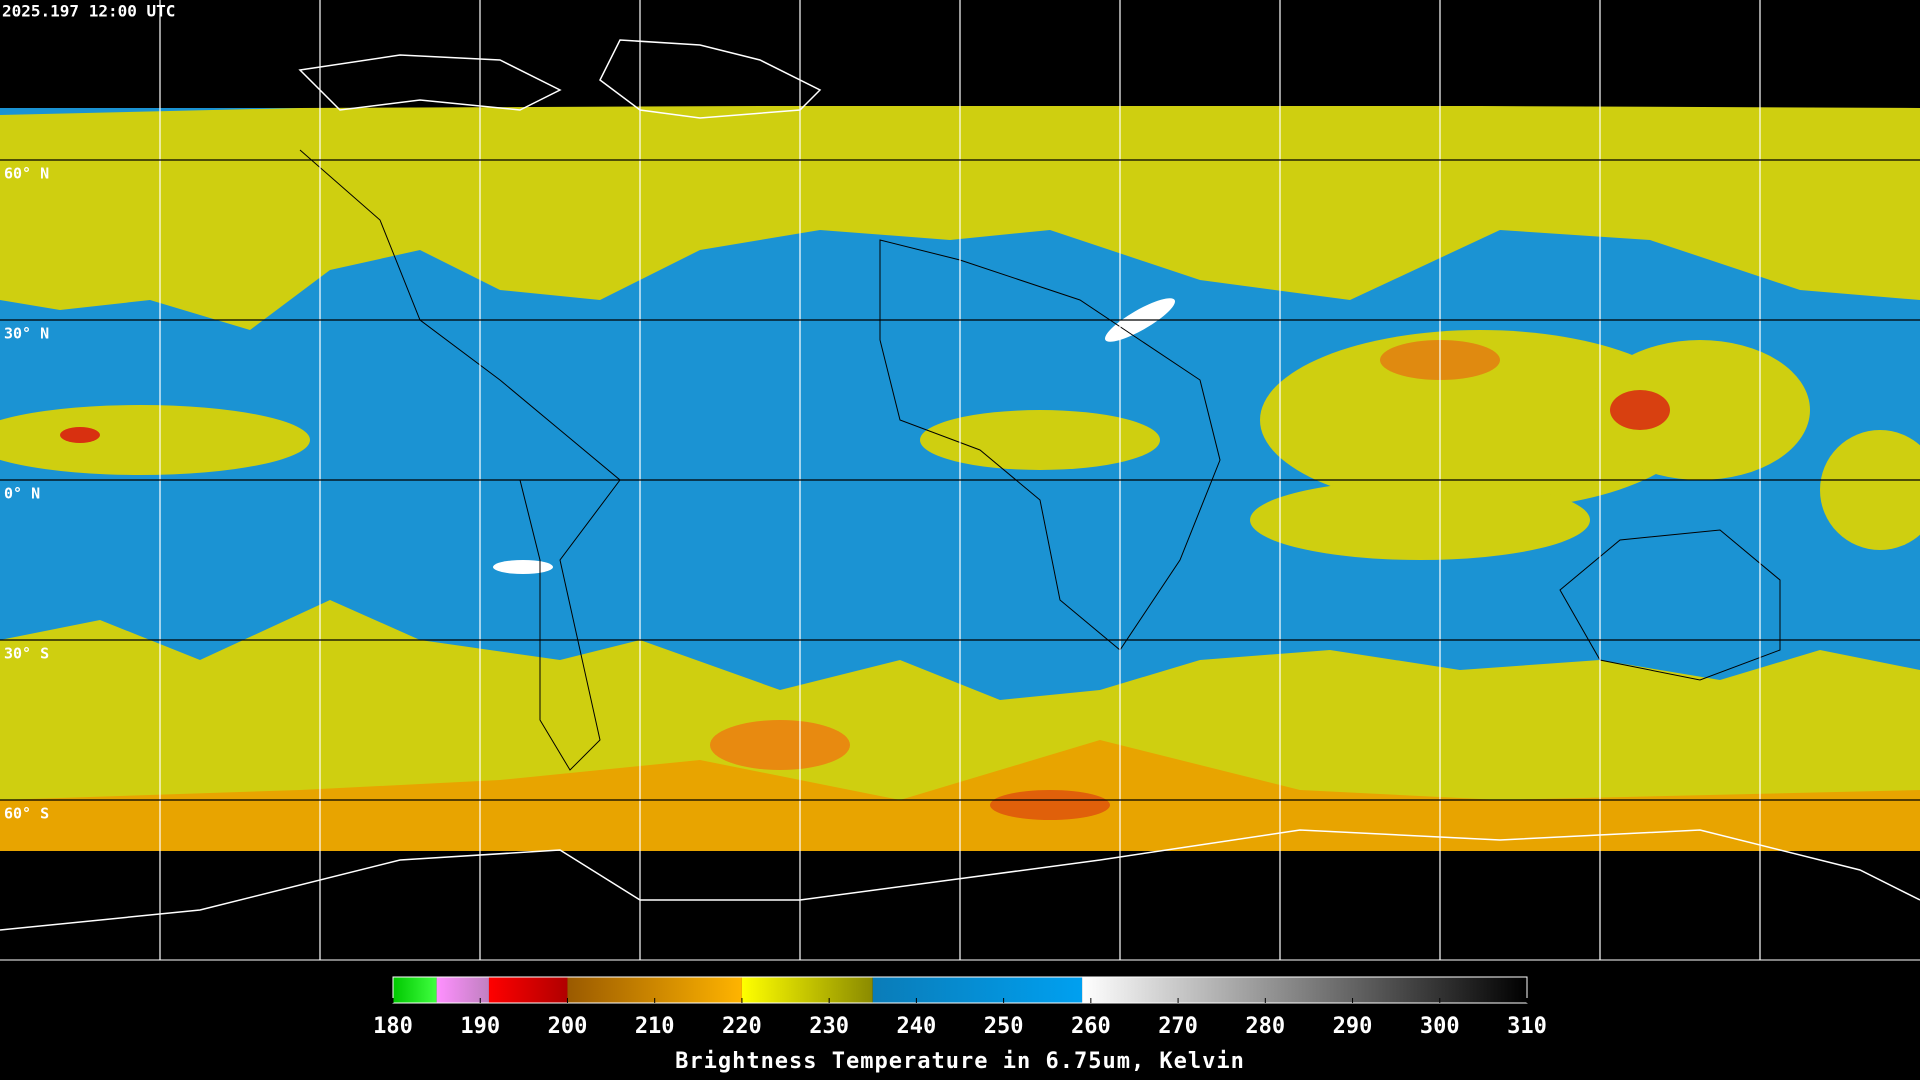  What do you see at coordinates (430, 82) in the screenshot?
I see `arctic-islands-outline` at bounding box center [430, 82].